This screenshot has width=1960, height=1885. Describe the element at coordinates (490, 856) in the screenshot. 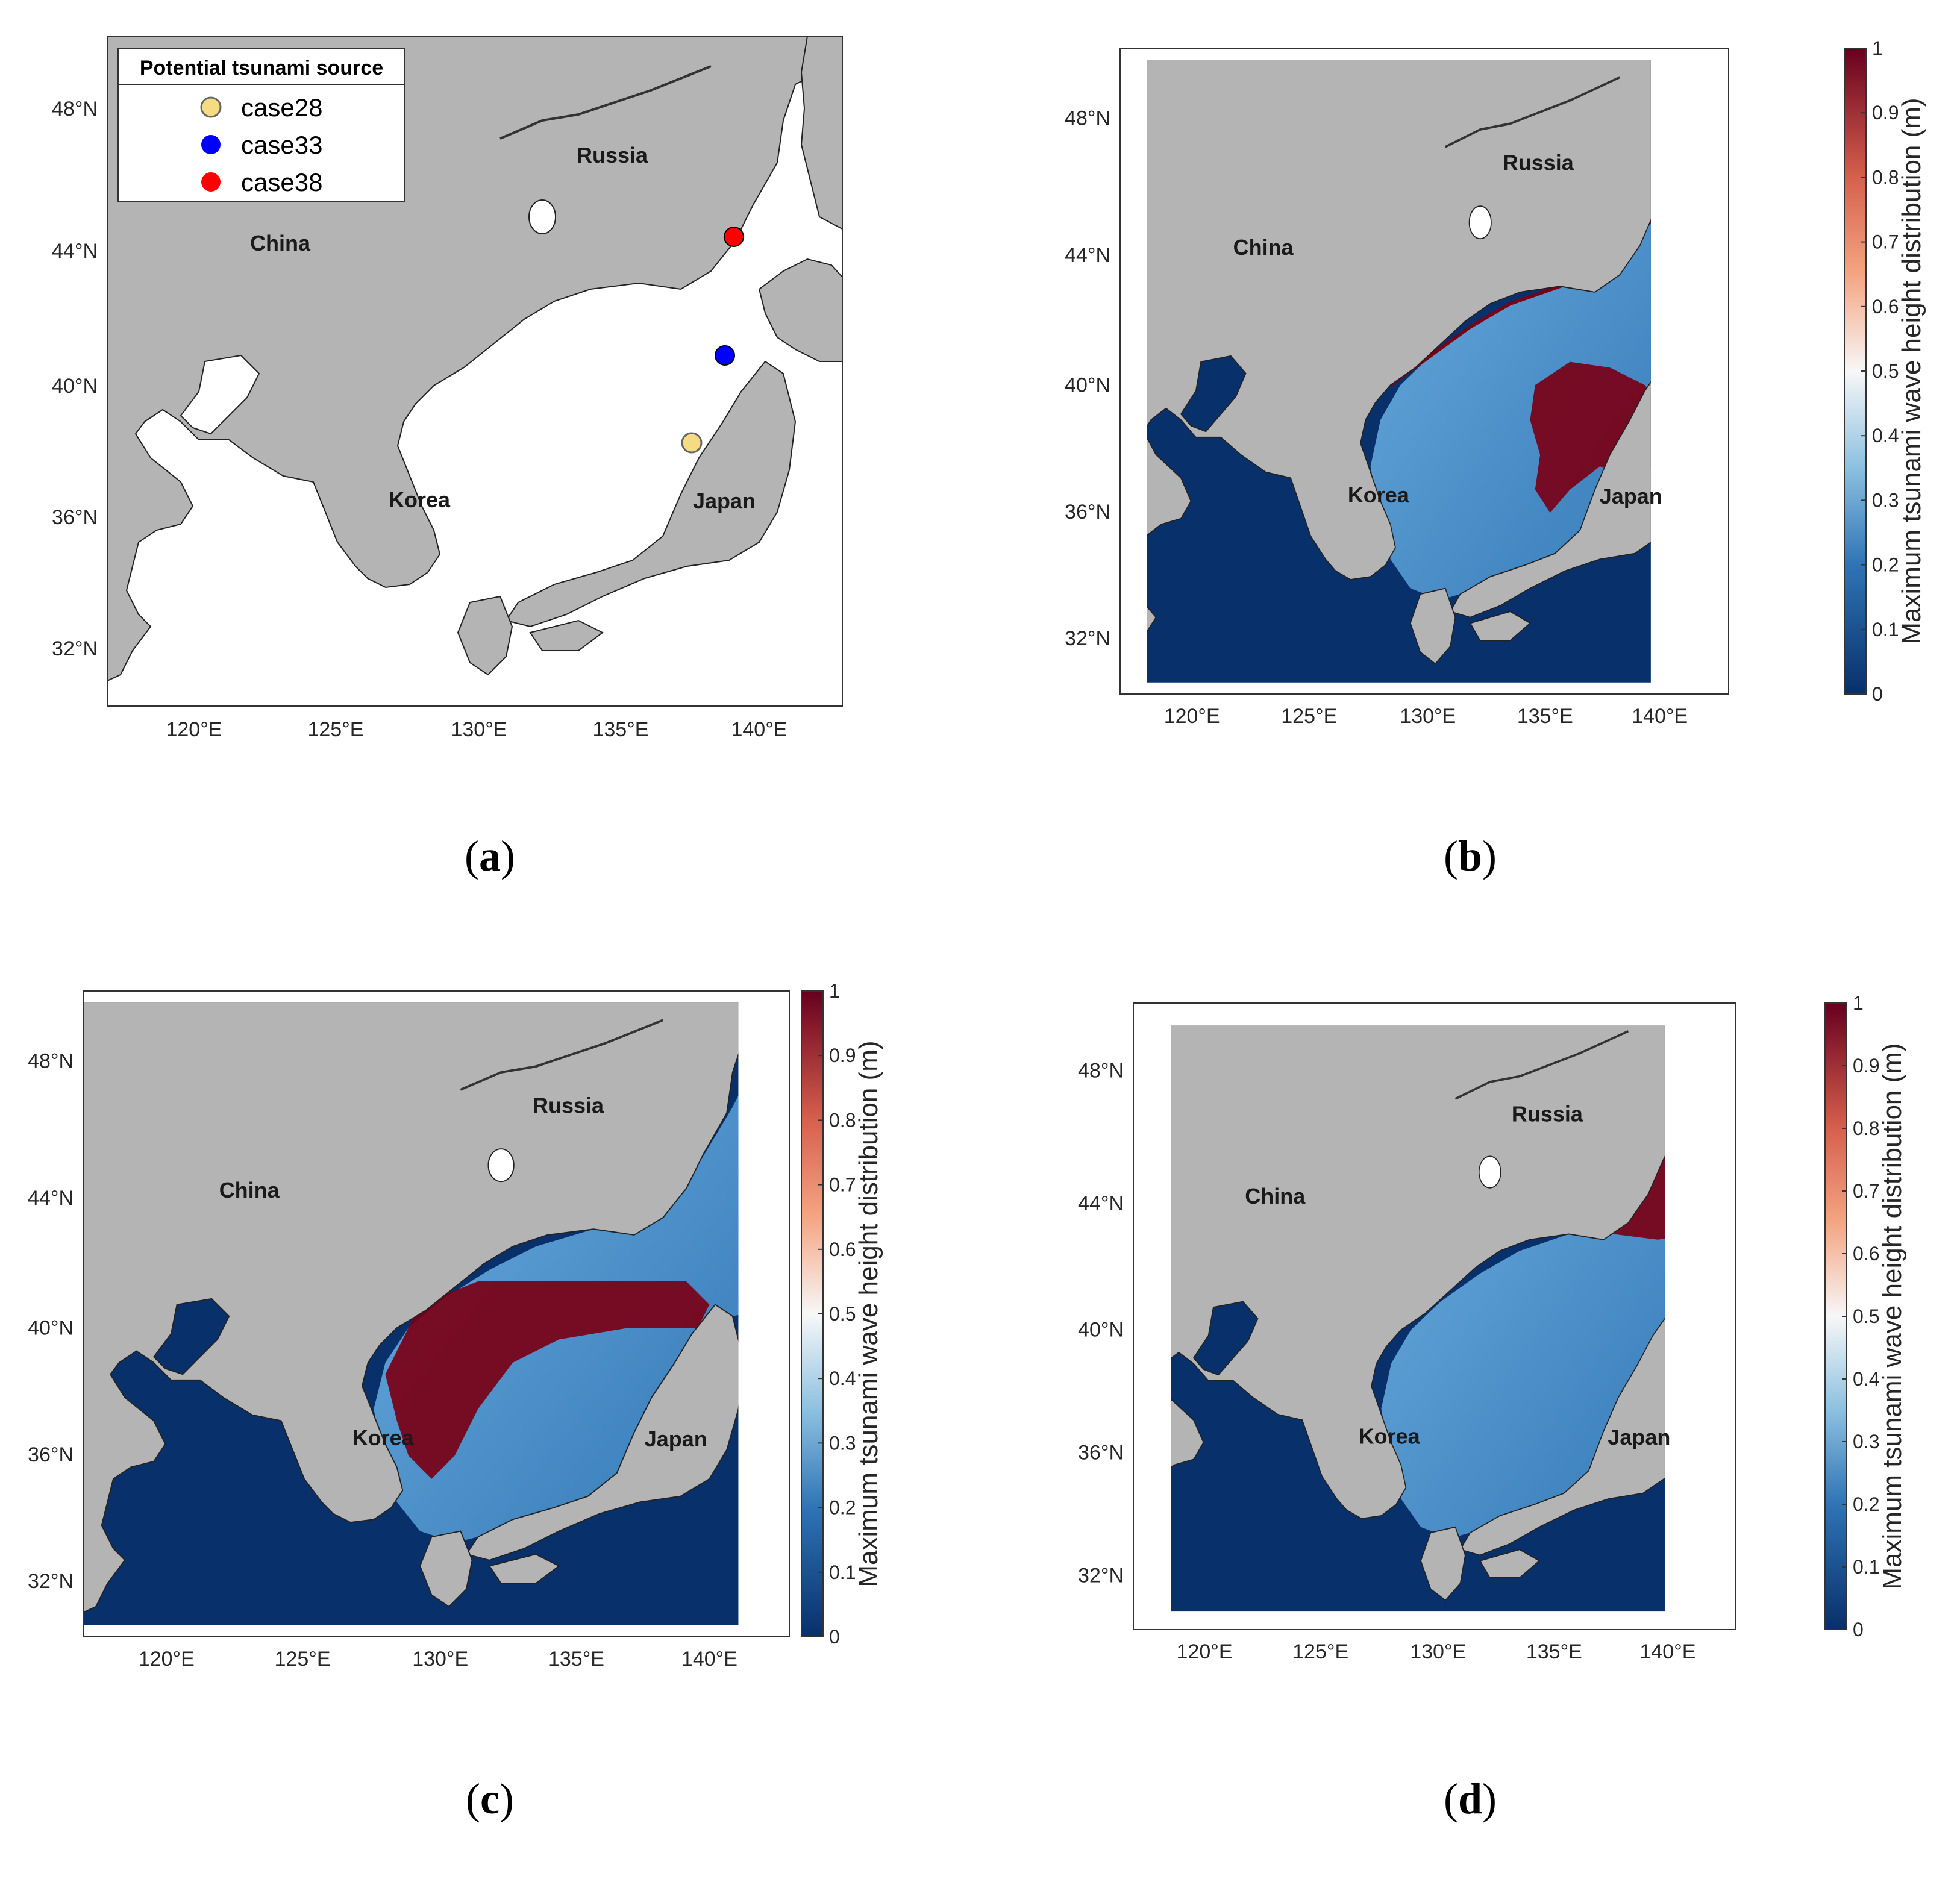

I see `caption-a: (a)` at that location.